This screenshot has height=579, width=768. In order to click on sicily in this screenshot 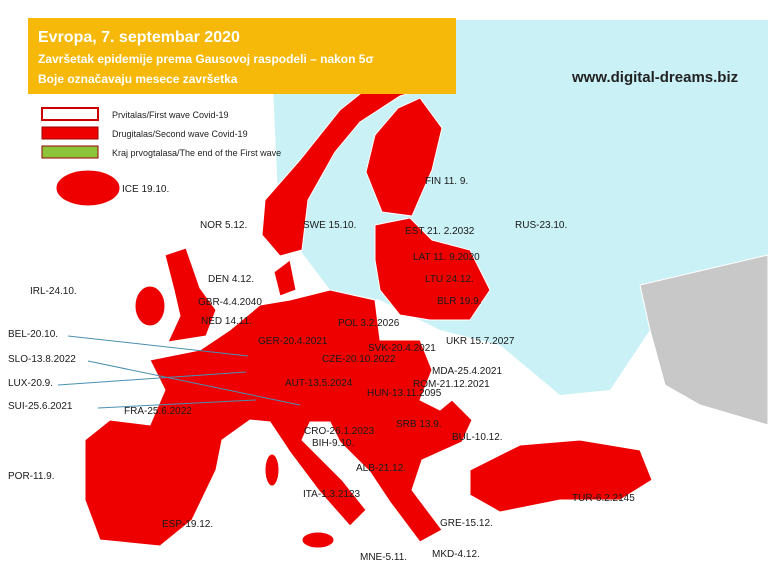, I will do `click(318, 540)`.